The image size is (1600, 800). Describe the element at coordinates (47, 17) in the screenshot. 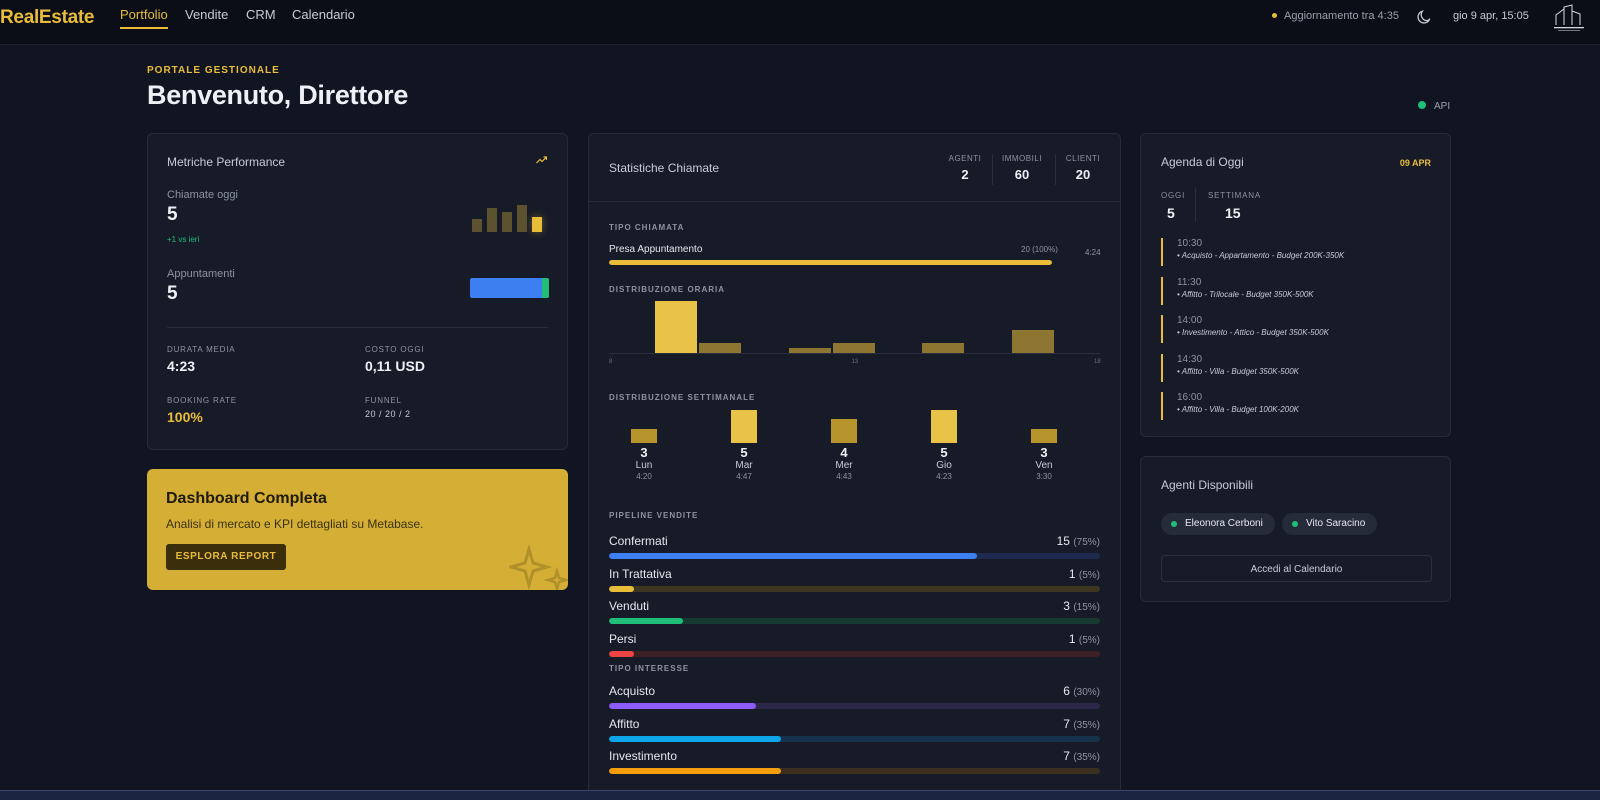

I see `app-logo: RealEstate` at that location.